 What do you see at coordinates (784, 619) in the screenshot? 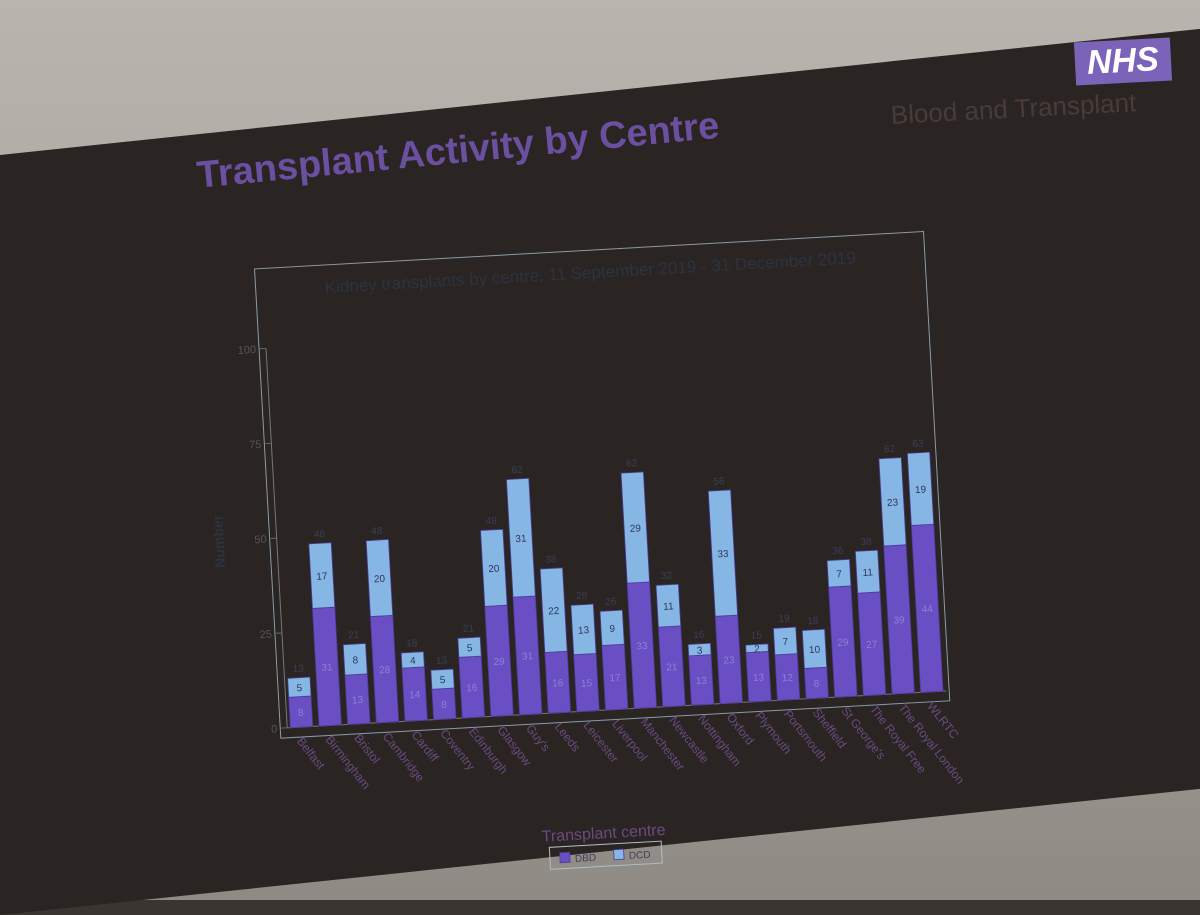
I see `bar-total-label: 19` at bounding box center [784, 619].